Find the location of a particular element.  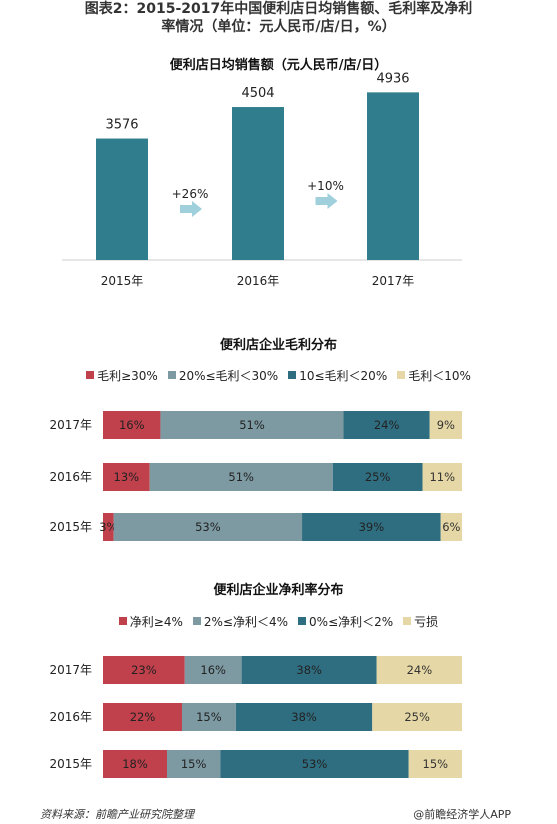

growth-label: +10% is located at coordinates (325, 186).